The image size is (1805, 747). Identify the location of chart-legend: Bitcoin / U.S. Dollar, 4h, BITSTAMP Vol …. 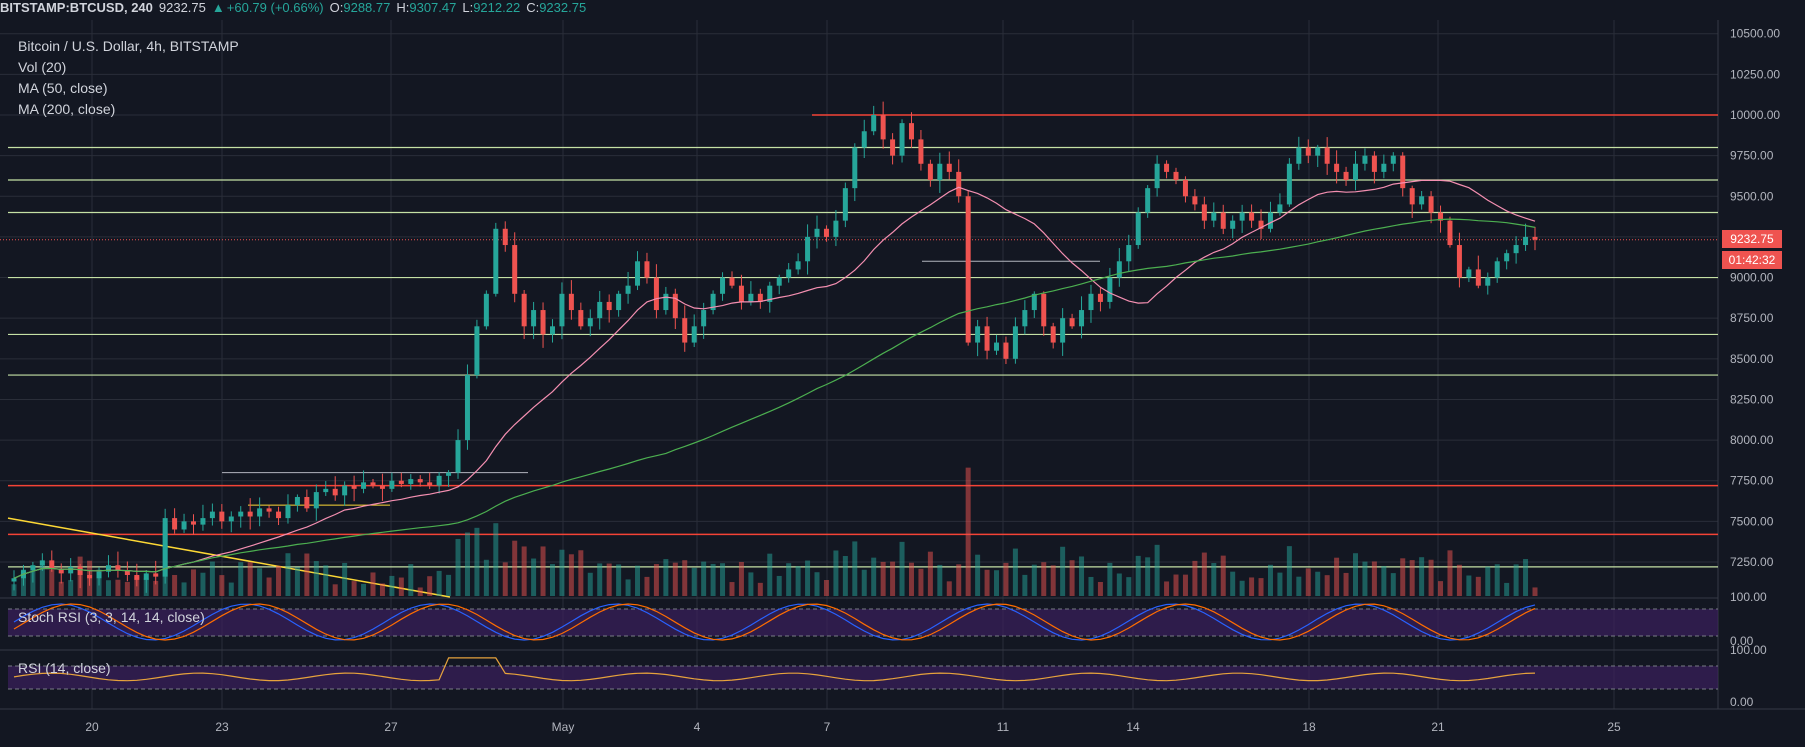
(128, 78).